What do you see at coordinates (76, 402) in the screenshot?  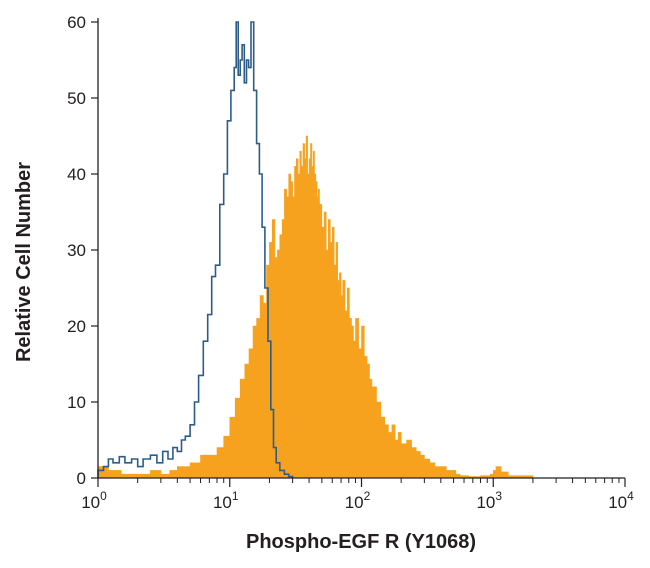 I see `y-tick-label: 10` at bounding box center [76, 402].